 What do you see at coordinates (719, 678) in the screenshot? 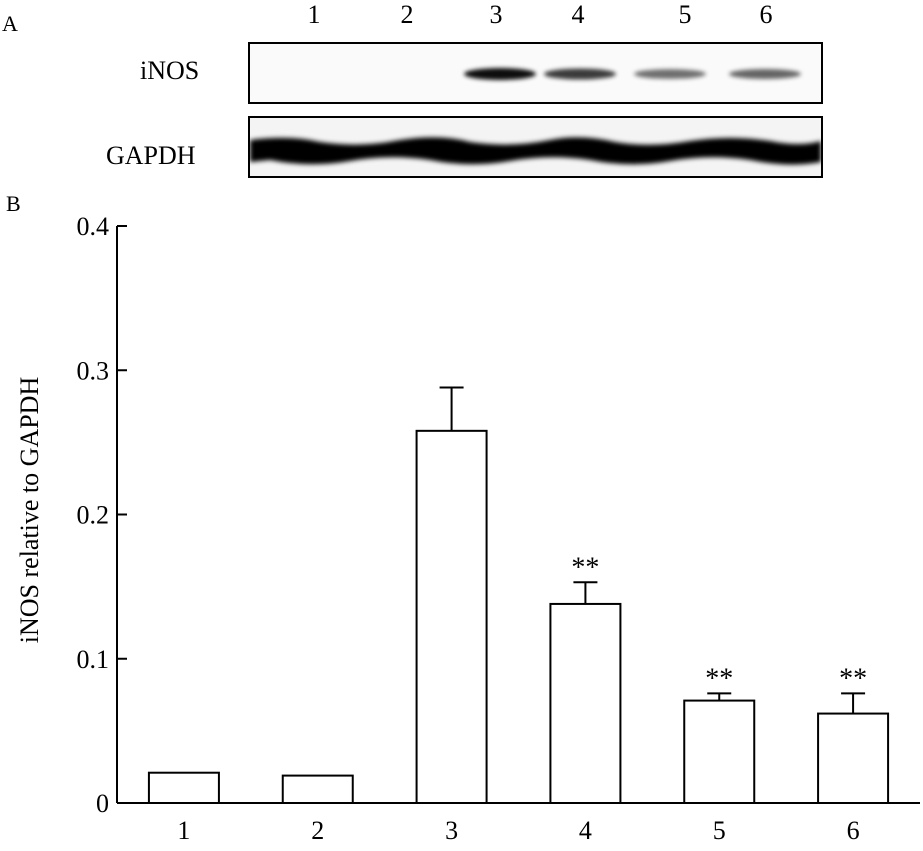
I see `significance-label-5: **` at bounding box center [719, 678].